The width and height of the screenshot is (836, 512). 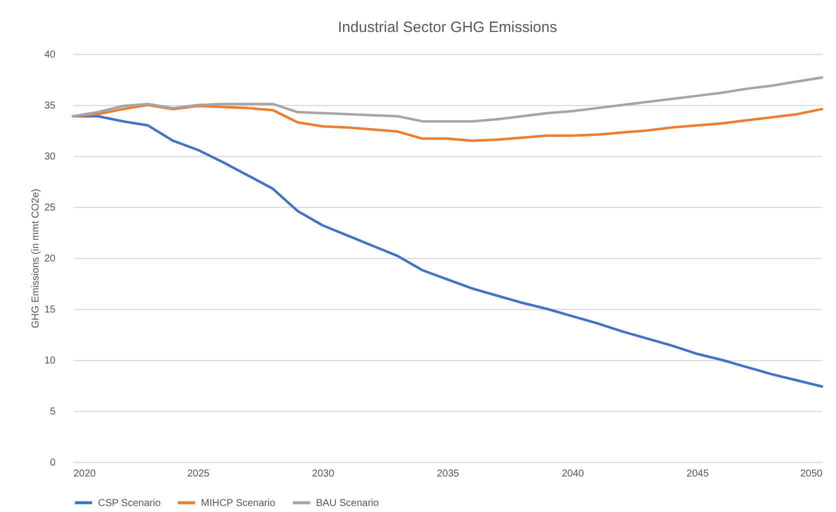 What do you see at coordinates (448, 27) in the screenshot?
I see `chart-title: Industrial Sector GHG Emissions` at bounding box center [448, 27].